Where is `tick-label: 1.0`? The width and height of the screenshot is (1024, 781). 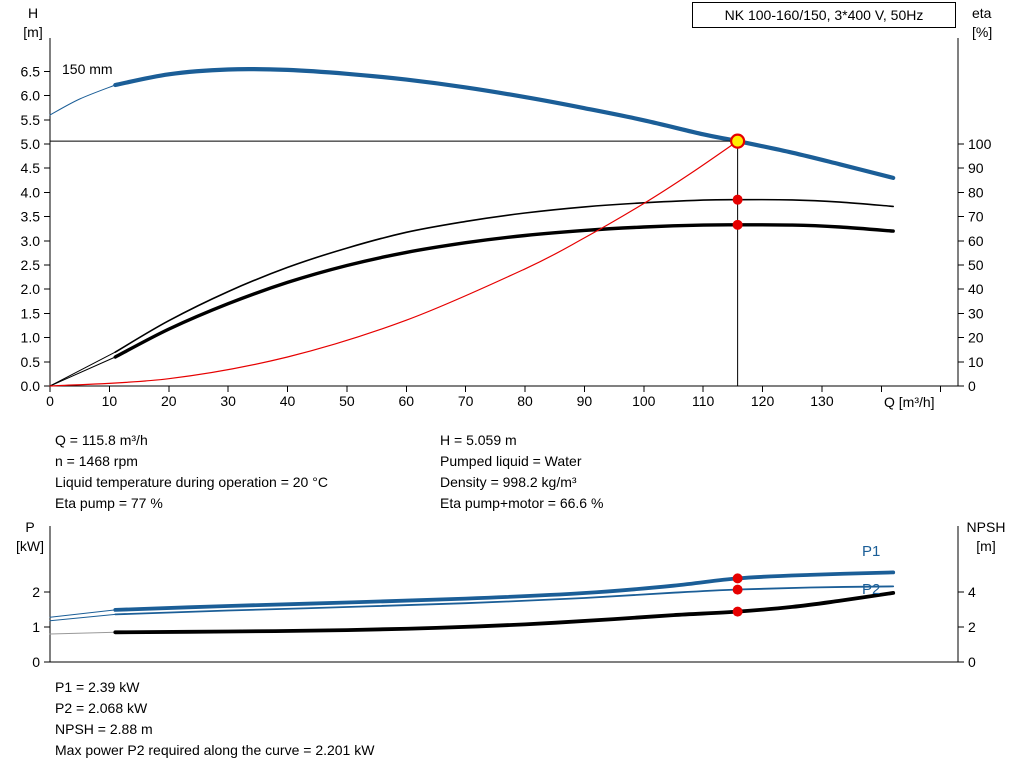 tick-label: 1.0 is located at coordinates (31, 338).